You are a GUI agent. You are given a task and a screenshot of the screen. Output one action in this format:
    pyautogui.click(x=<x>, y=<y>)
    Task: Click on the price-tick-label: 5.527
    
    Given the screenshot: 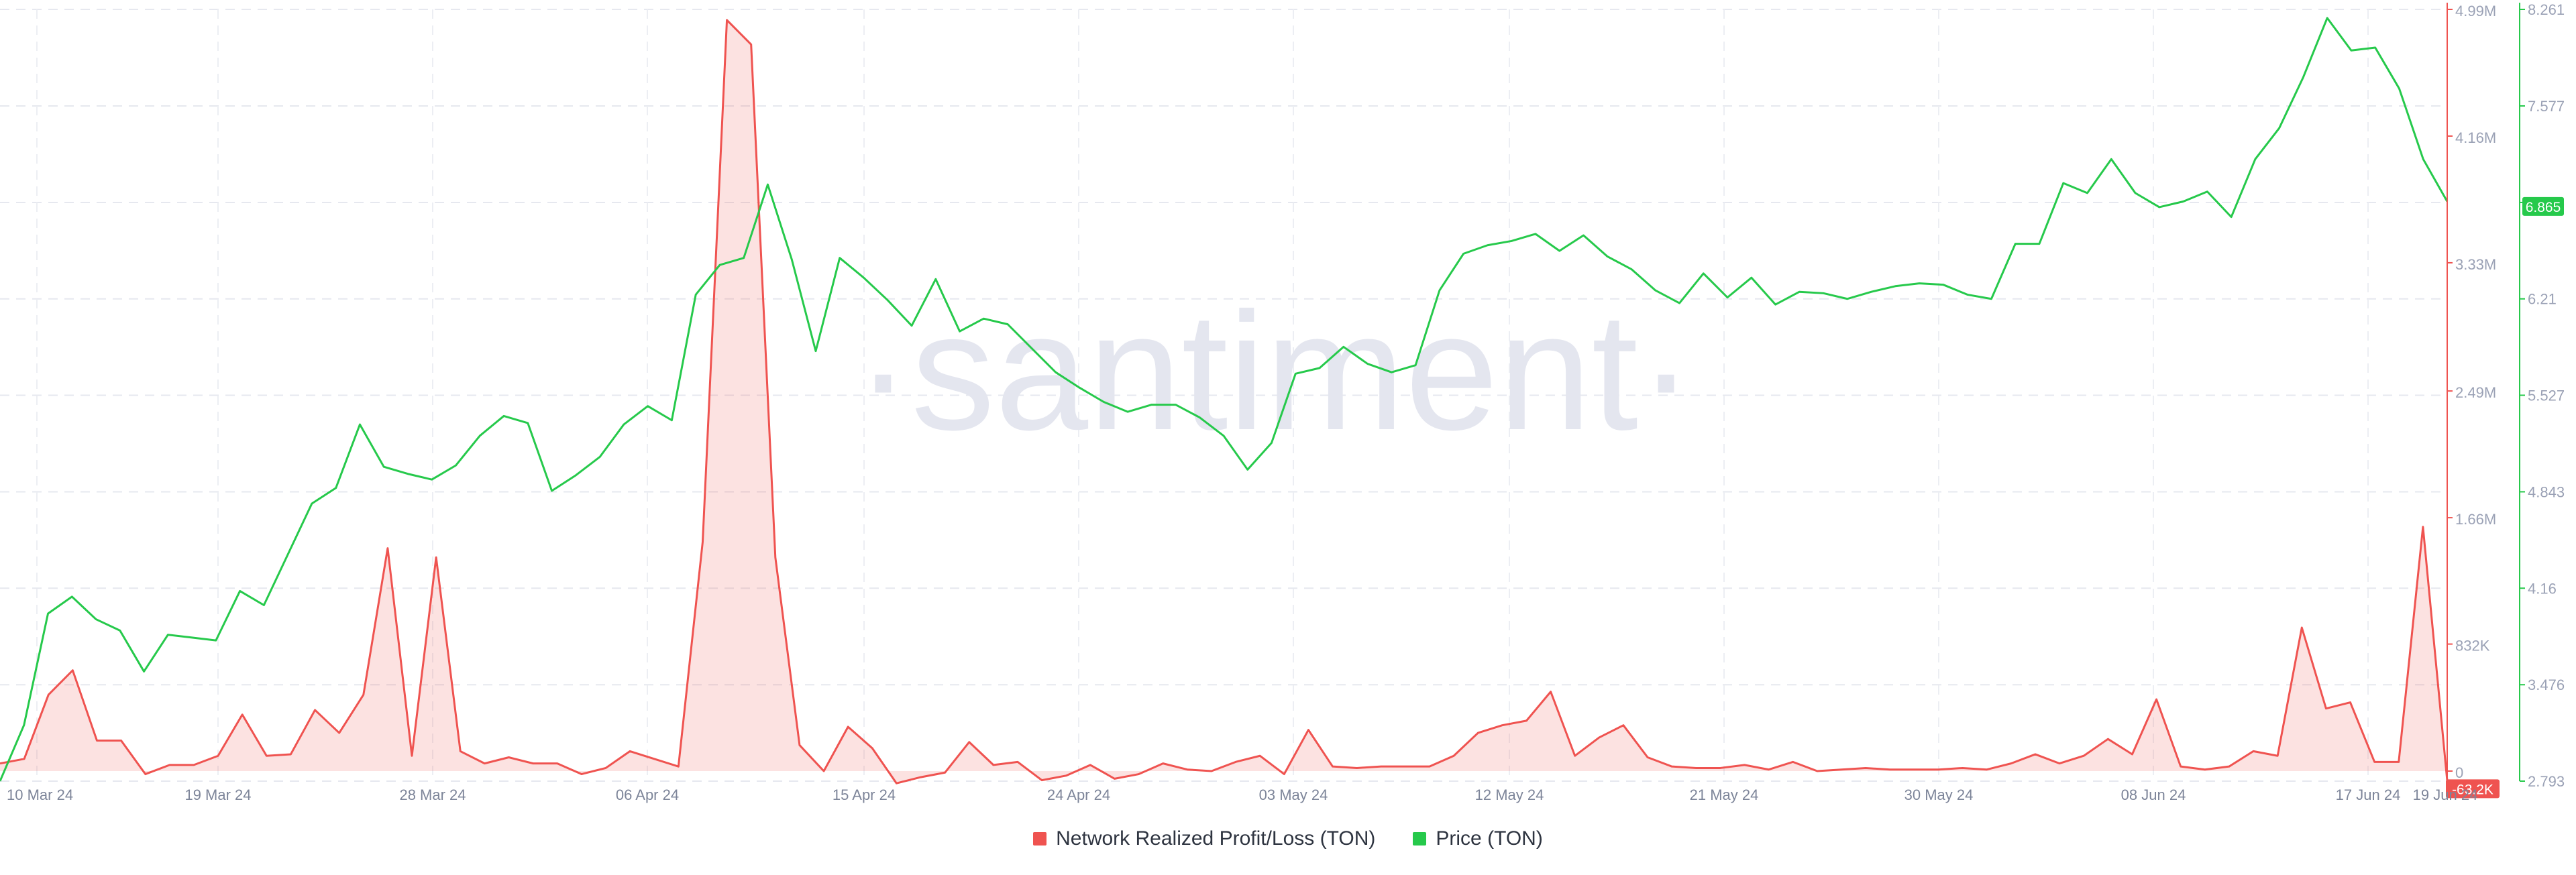 What is the action you would take?
    pyautogui.click(x=2546, y=396)
    